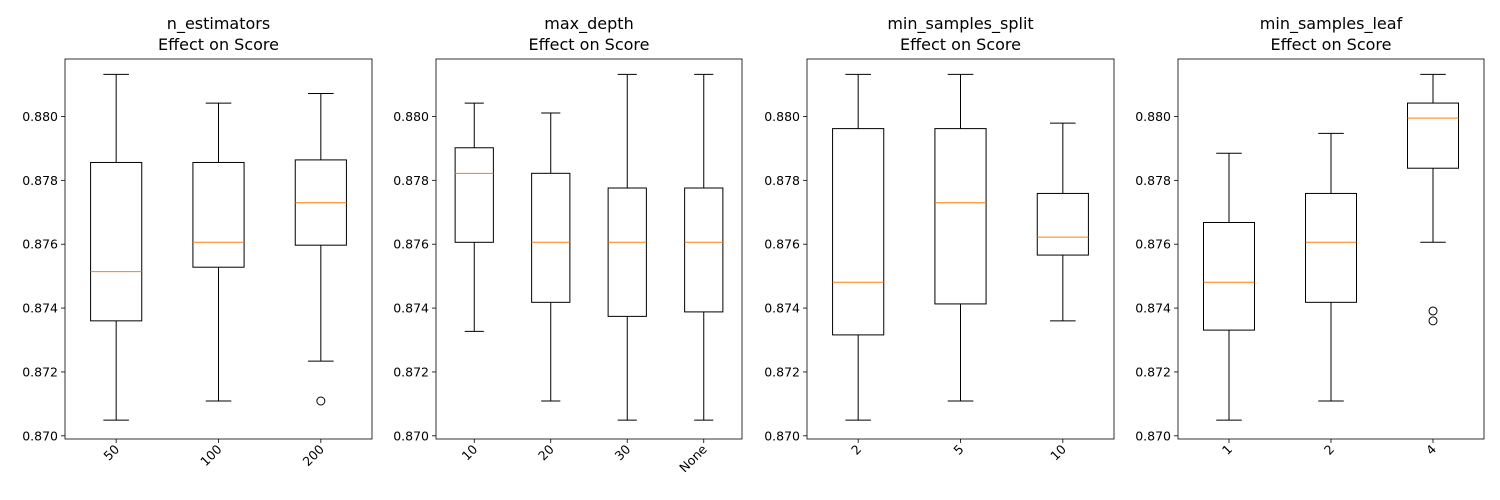  I want to click on chart-title-line-1: n_estimators, so click(218, 24).